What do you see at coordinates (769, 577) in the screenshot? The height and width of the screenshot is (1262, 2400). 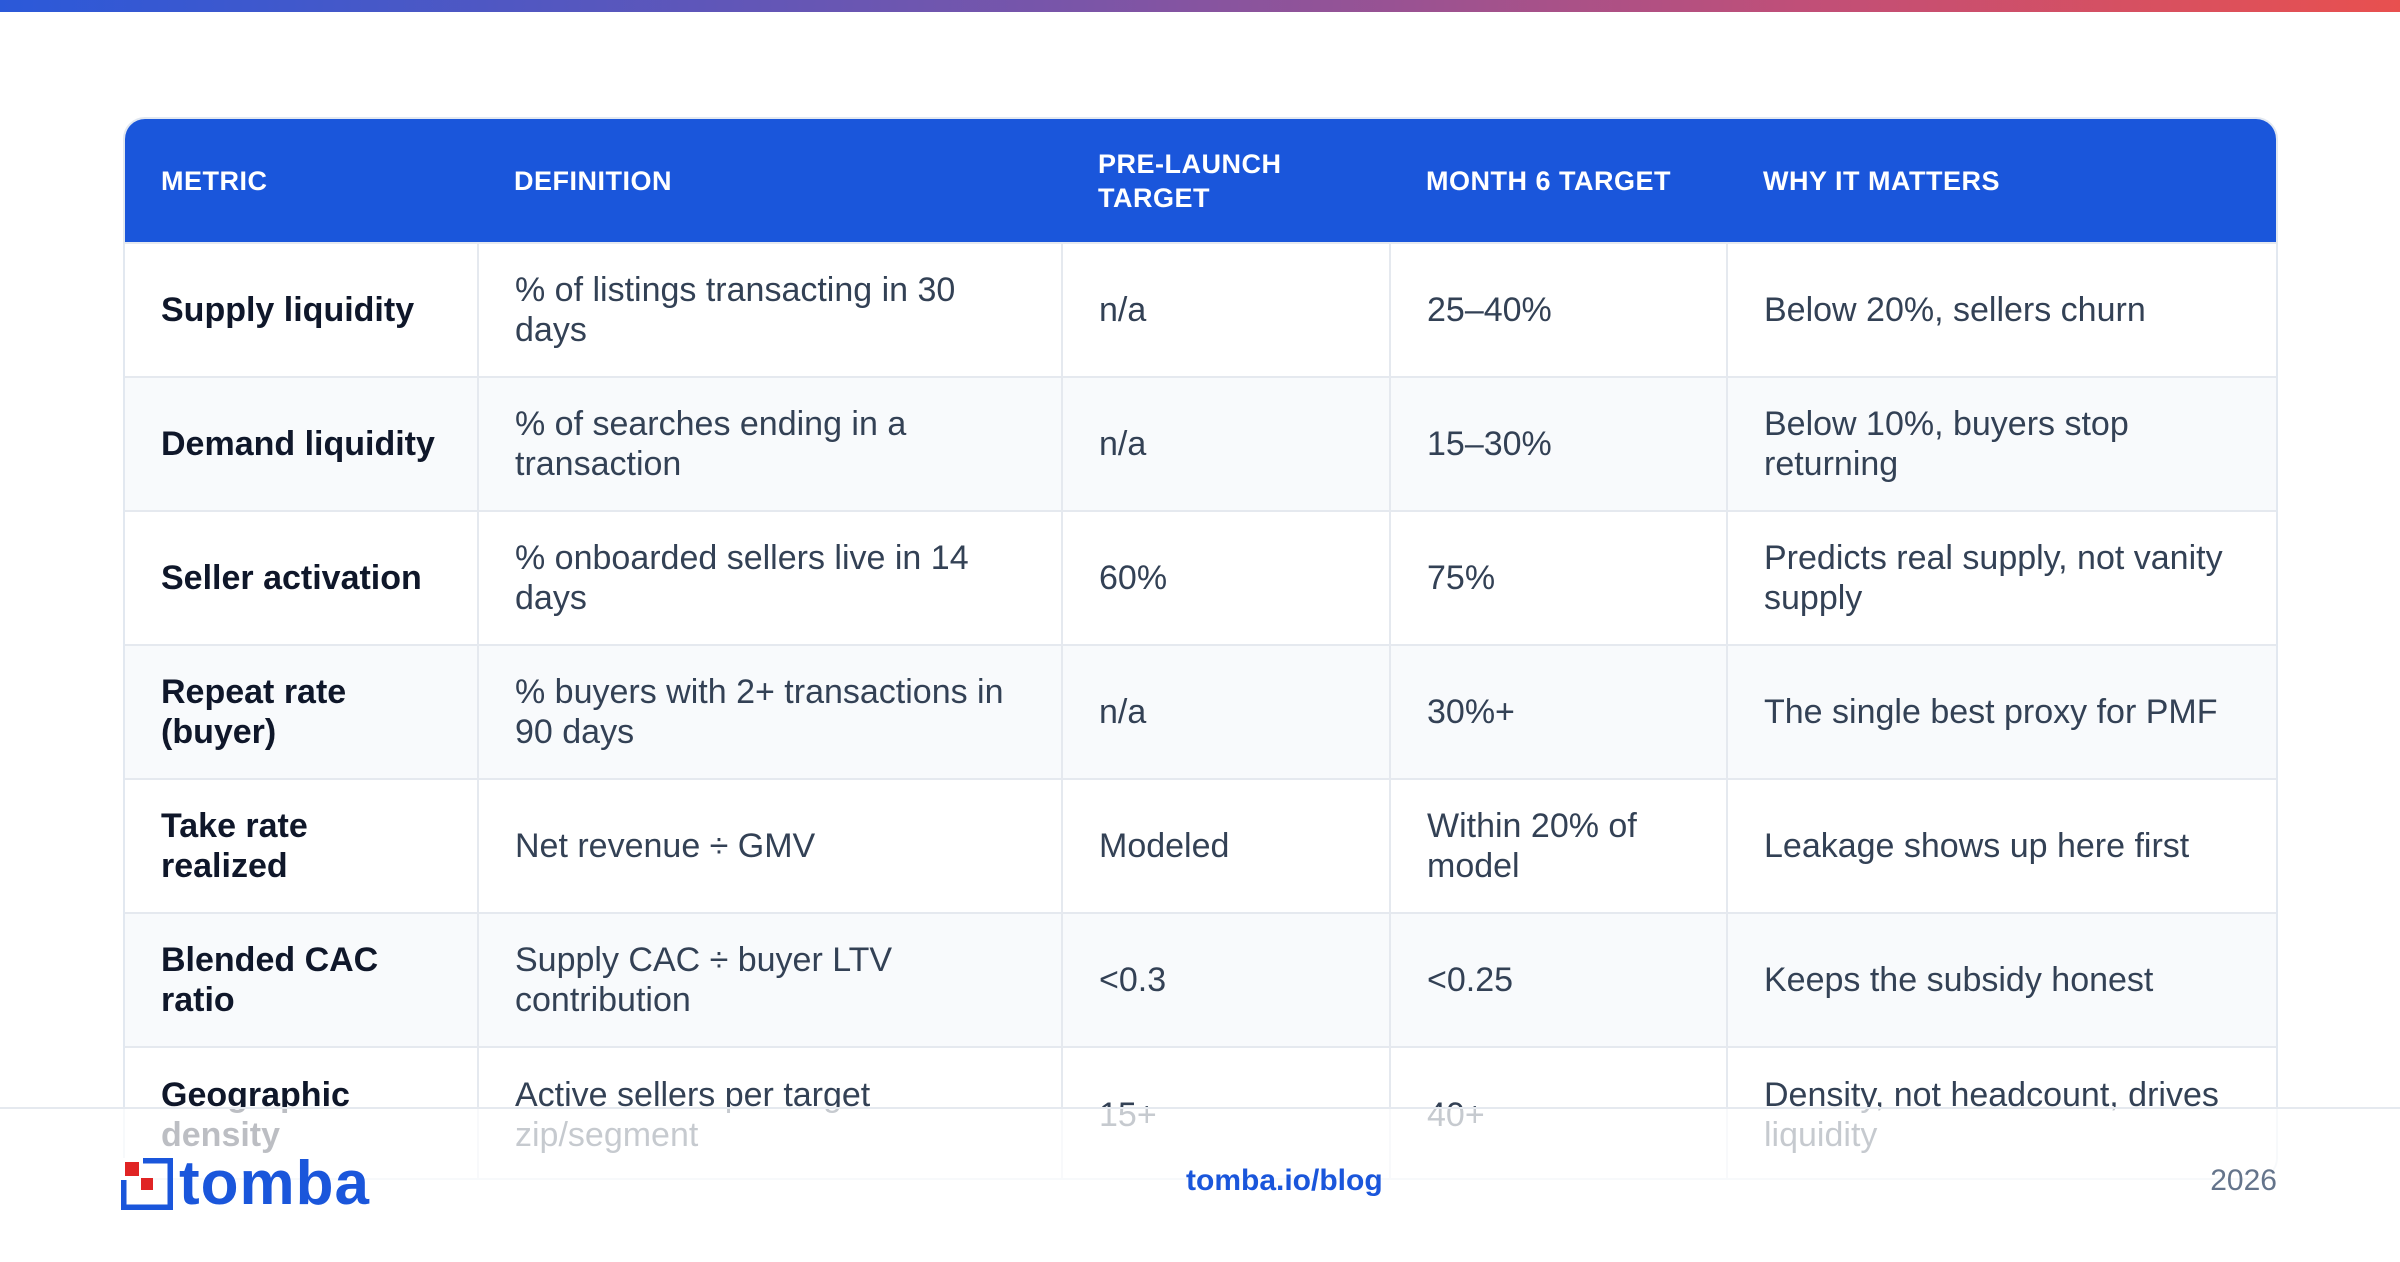 I see `cell-definition: % onboarded sellers live in 14 days` at bounding box center [769, 577].